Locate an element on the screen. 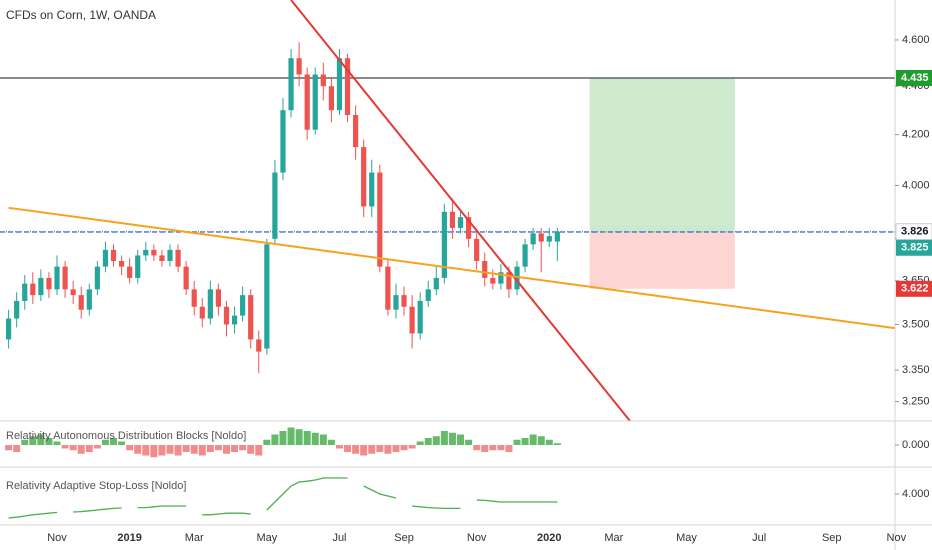 This screenshot has width=932, height=550. price-marker-label: 3.825 is located at coordinates (915, 248).